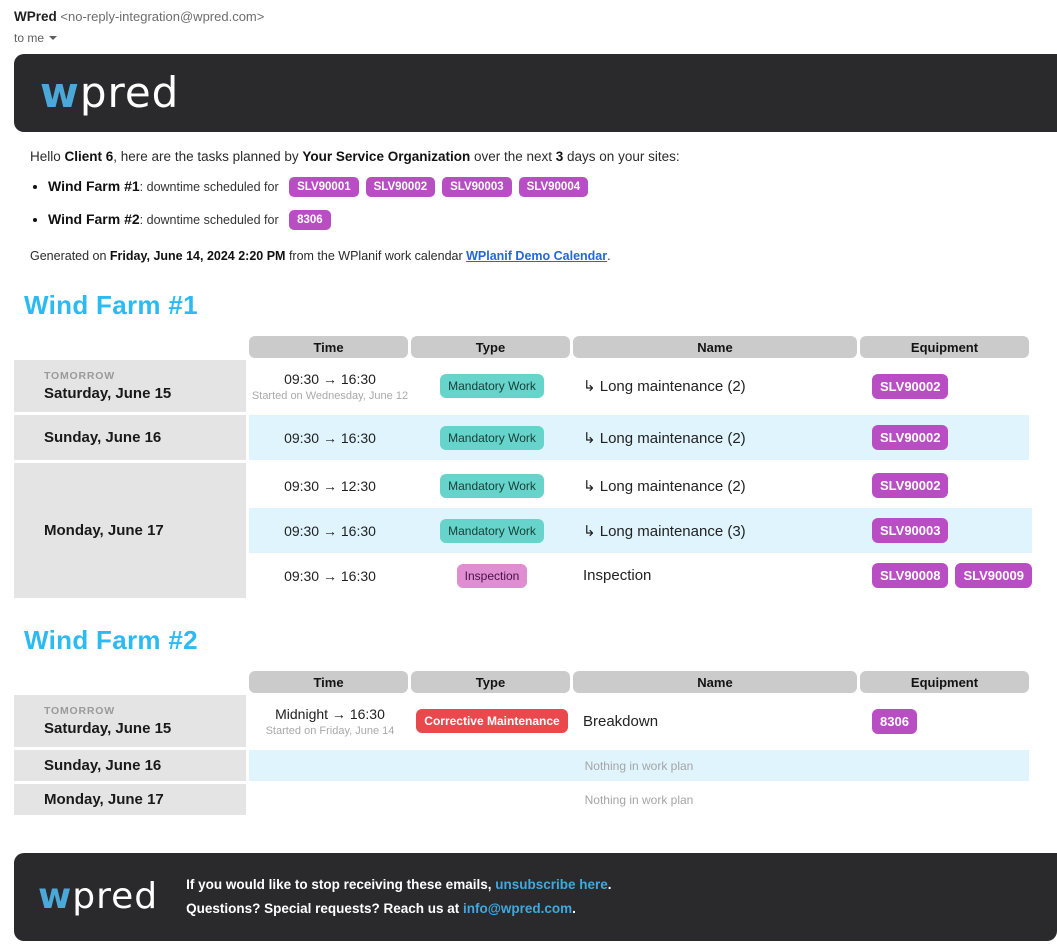 Image resolution: width=1057 pixels, height=946 pixels. Describe the element at coordinates (517, 908) in the screenshot. I see `contact-email-link: info@wpred.com` at that location.